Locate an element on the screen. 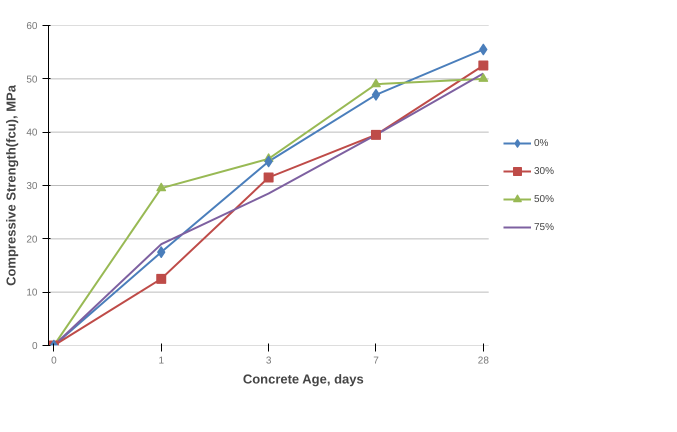  y-axis-title: Compressive Strength(fcu), MPa is located at coordinates (10, 185).